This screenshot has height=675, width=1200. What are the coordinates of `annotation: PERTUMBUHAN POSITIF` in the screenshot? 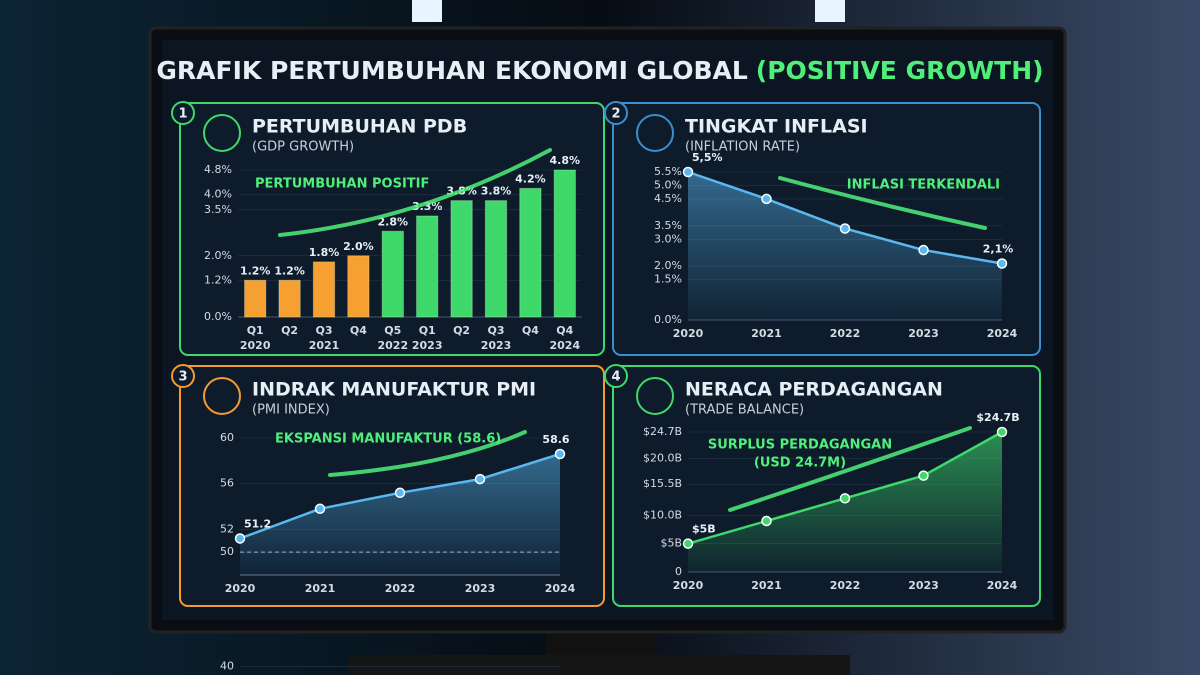 It's located at (342, 184).